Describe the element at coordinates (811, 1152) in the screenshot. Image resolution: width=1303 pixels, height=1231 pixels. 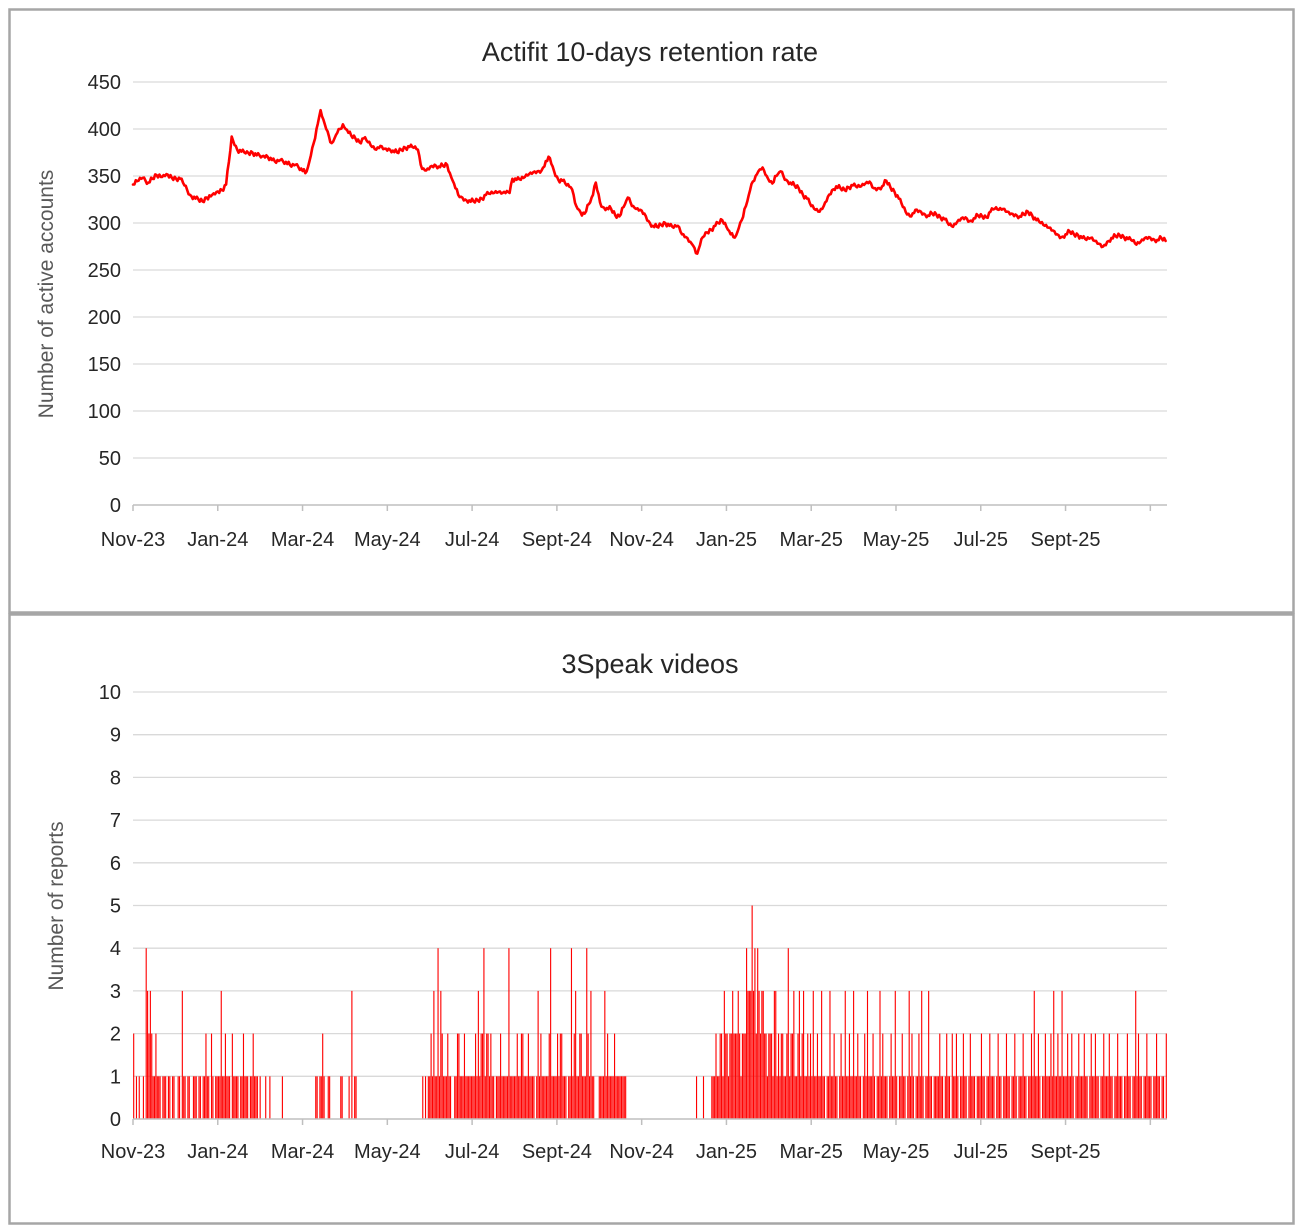
I see `x-tick-label: Mar-25` at that location.